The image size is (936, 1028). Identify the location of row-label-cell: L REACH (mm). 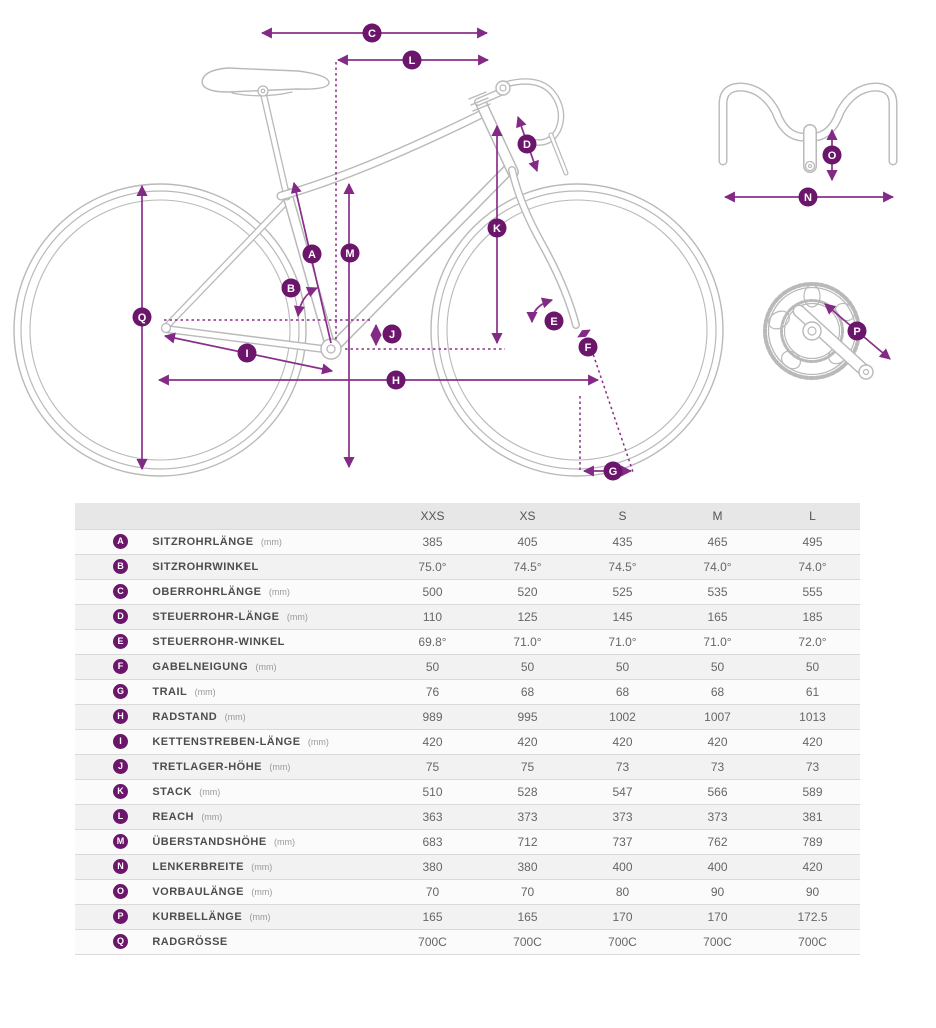
(230, 816).